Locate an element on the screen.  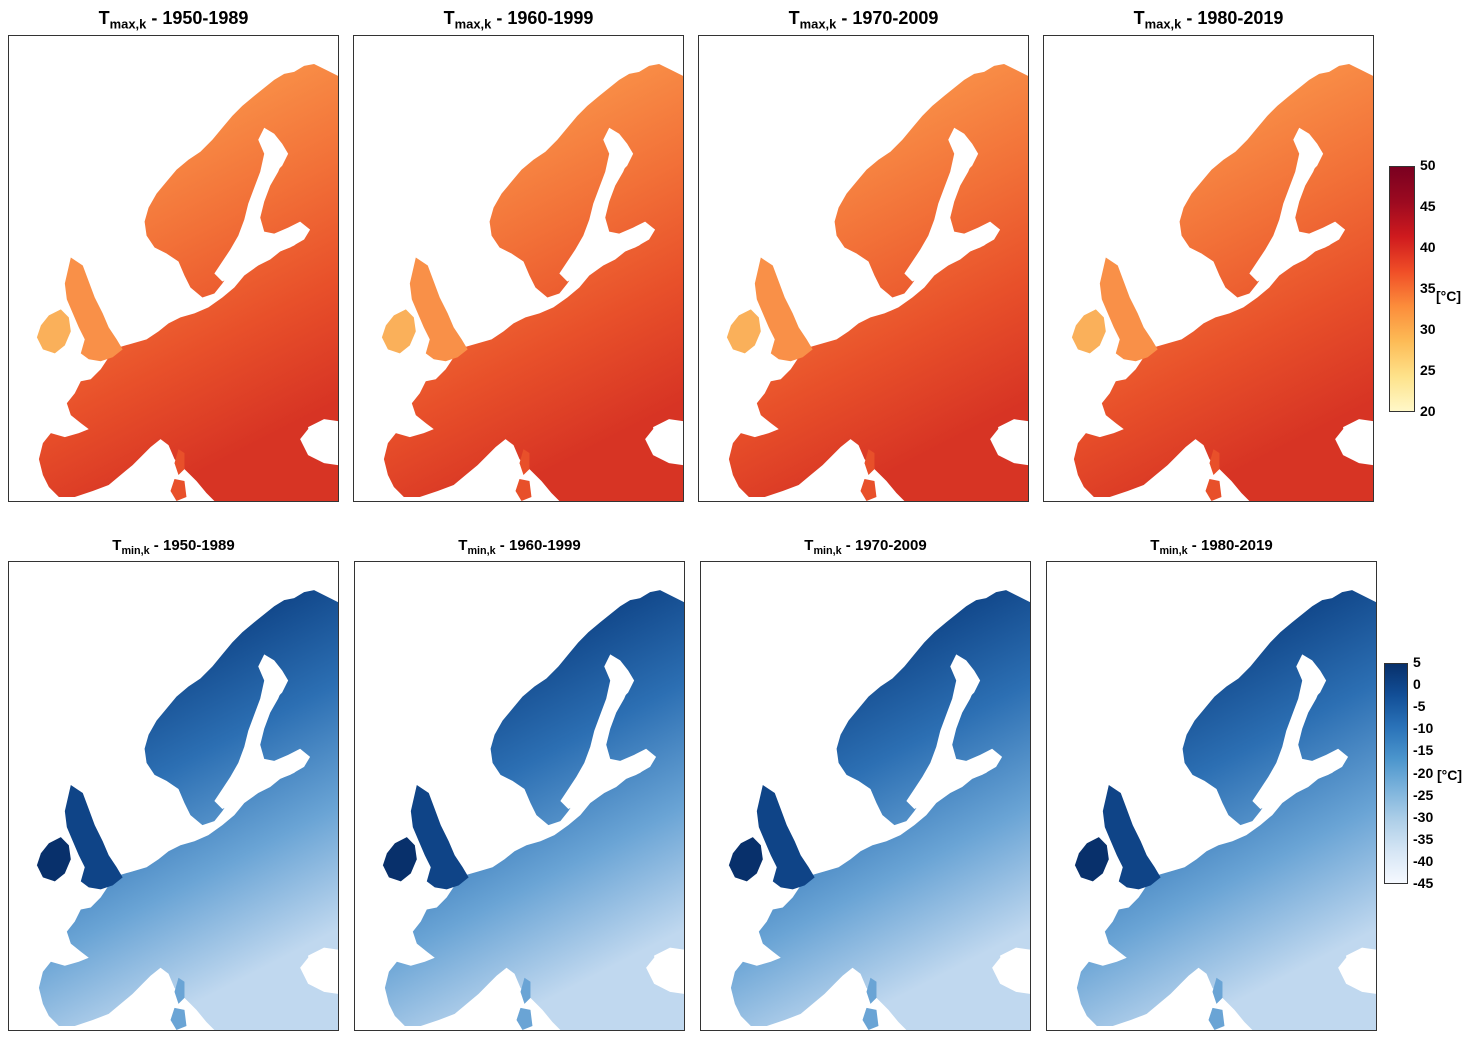
colorbar-tick-label: -30 is located at coordinates (1423, 816).